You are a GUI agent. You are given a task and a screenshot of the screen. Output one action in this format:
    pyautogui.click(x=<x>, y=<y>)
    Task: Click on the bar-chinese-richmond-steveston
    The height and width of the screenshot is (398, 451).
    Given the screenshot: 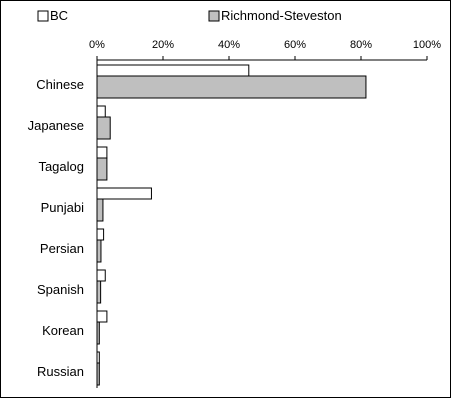 What is the action you would take?
    pyautogui.click(x=231, y=87)
    